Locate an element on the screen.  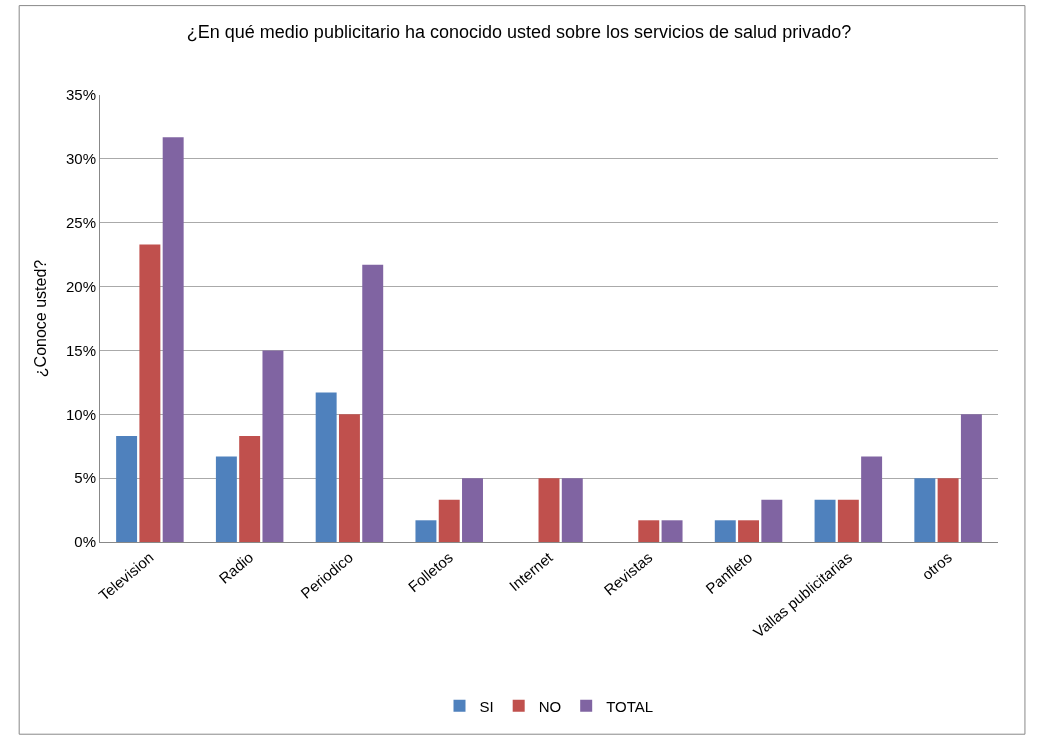
y-tick-label: 15% is located at coordinates (80, 350).